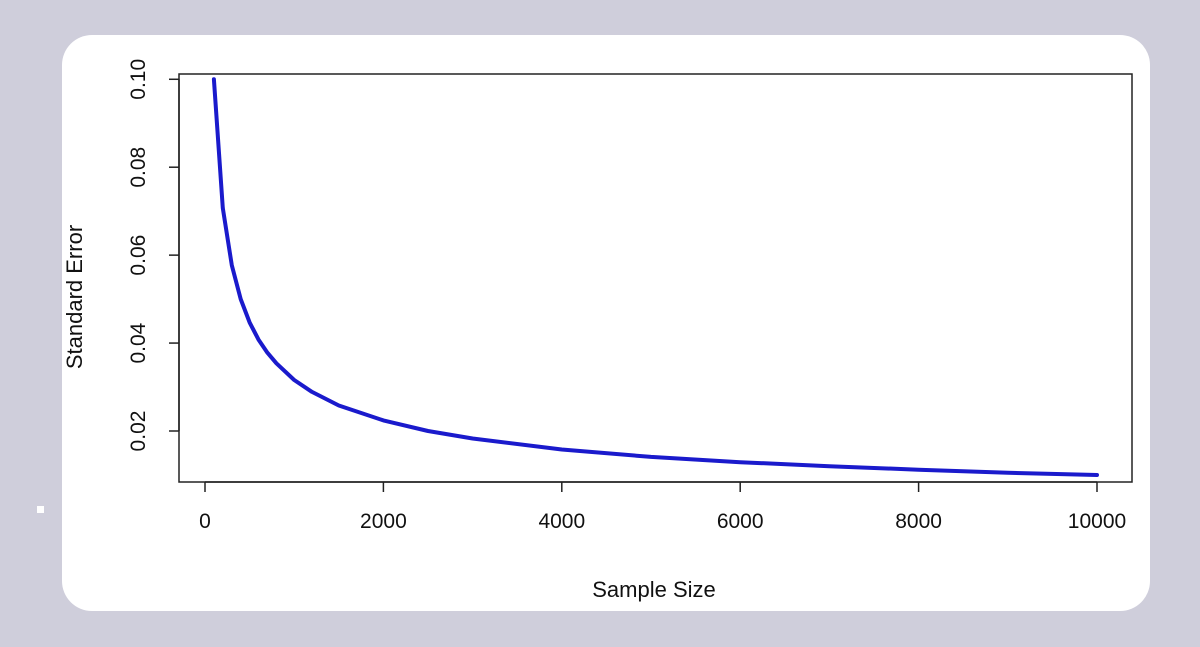  I want to click on x-tick-label: 10000, so click(1097, 521).